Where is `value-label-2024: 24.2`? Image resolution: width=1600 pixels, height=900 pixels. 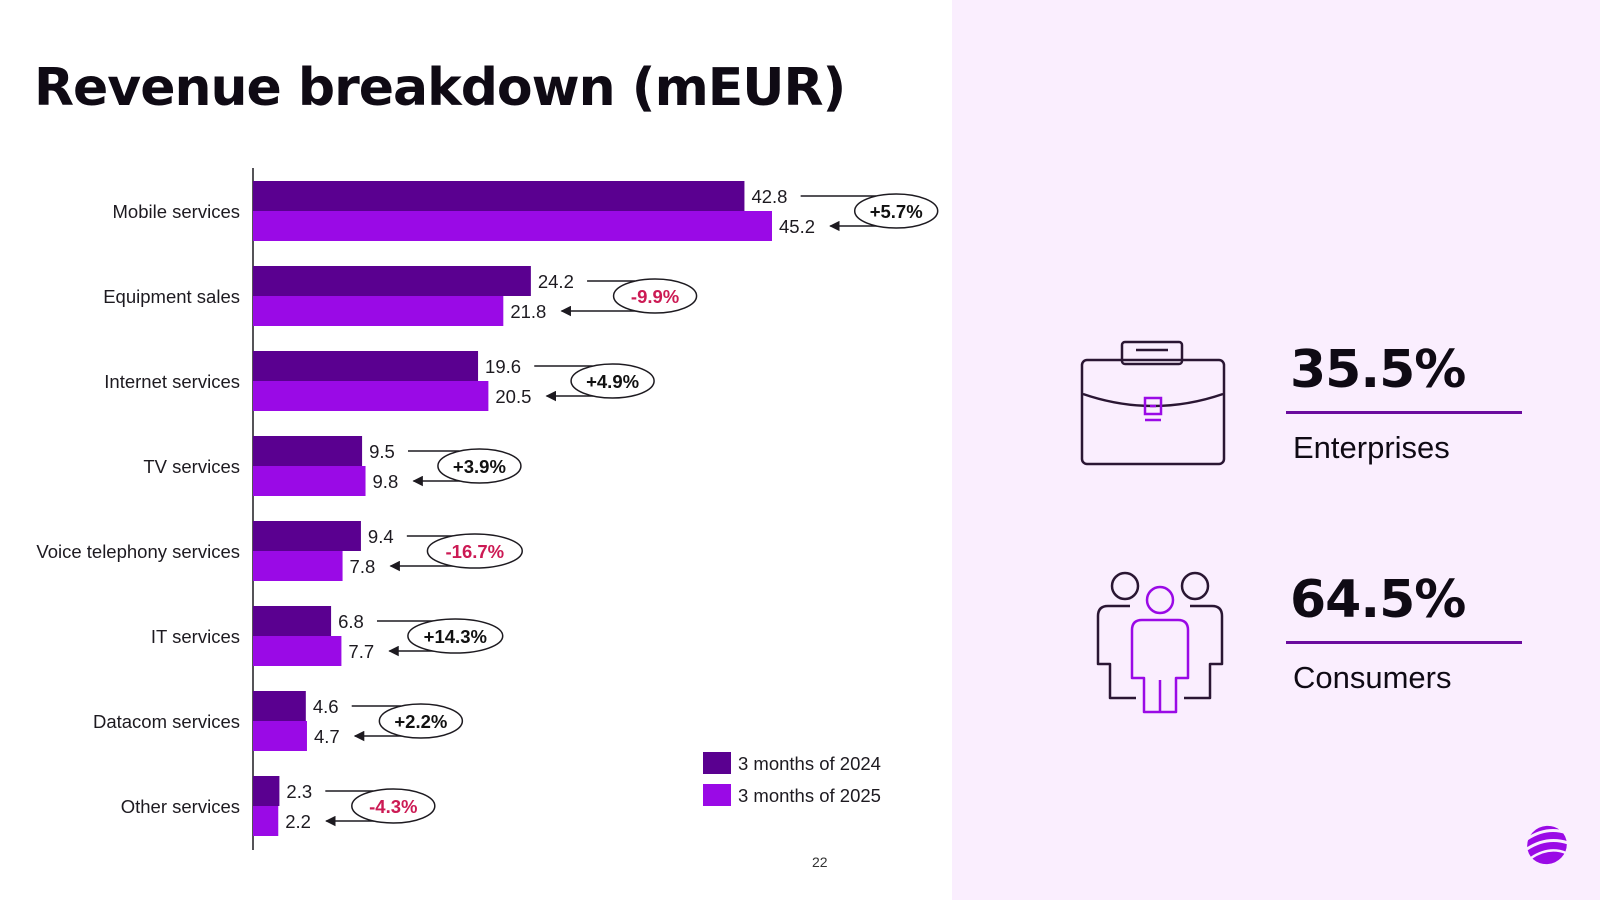 value-label-2024: 24.2 is located at coordinates (556, 281).